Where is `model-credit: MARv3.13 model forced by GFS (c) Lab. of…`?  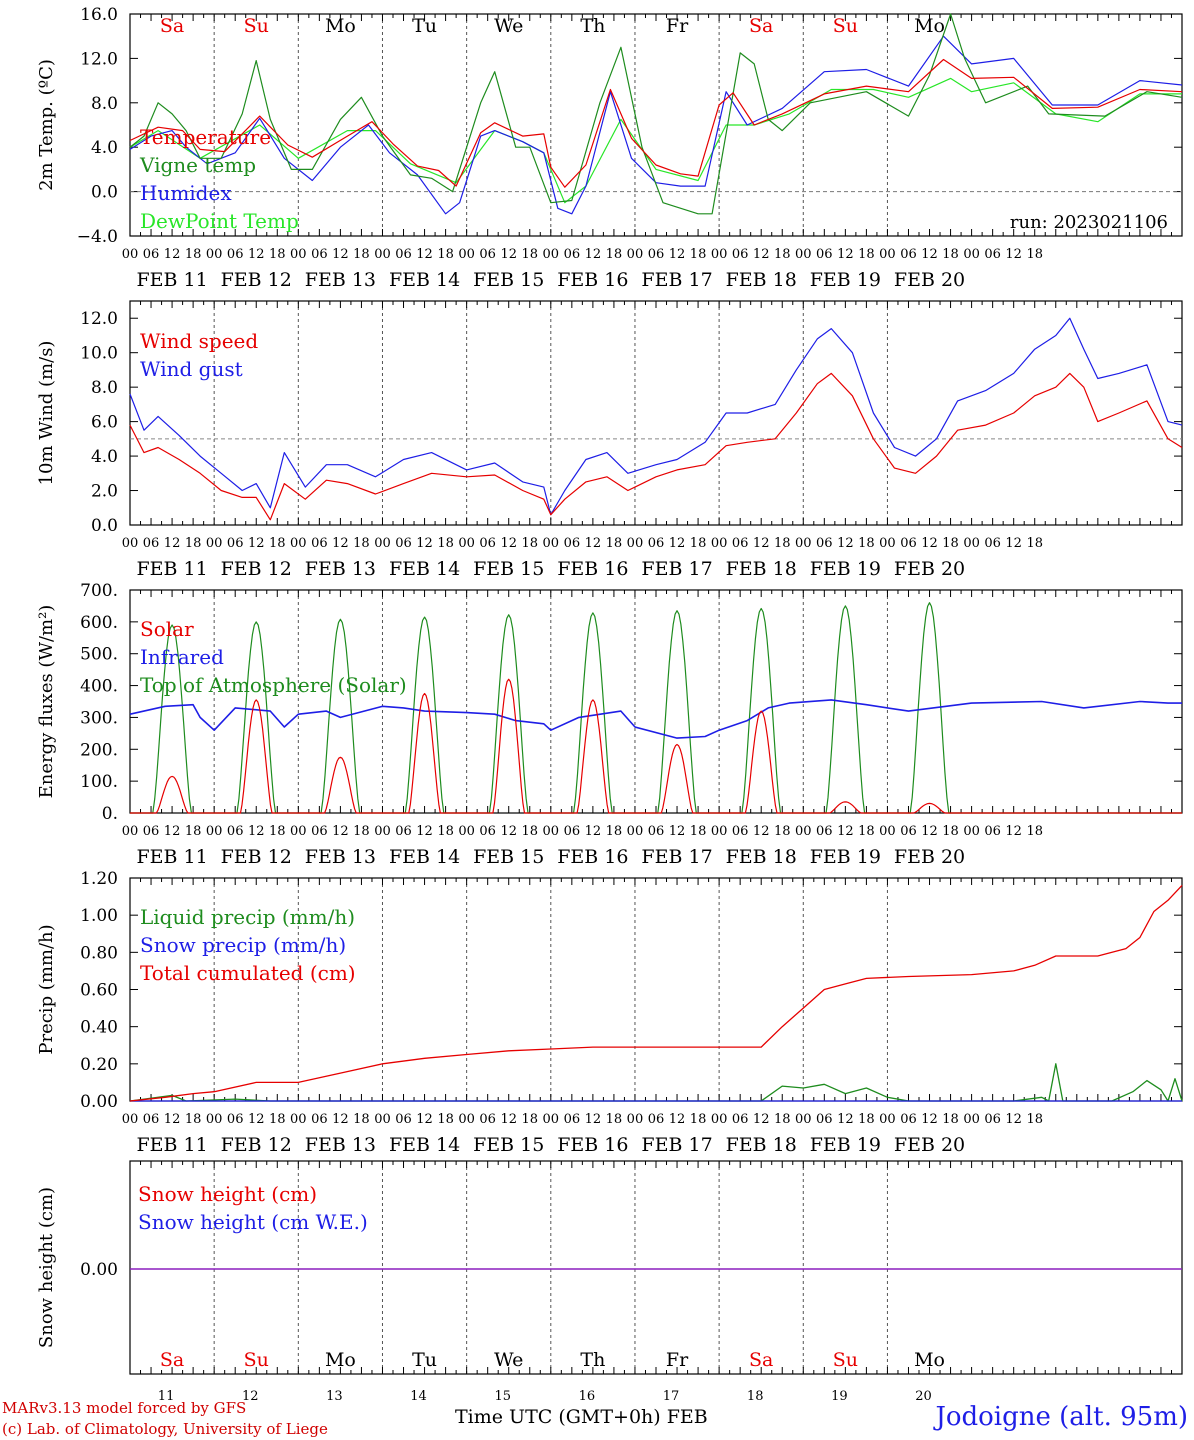 model-credit: MARv3.13 model forced by GFS (c) Lab. of… is located at coordinates (165, 1419).